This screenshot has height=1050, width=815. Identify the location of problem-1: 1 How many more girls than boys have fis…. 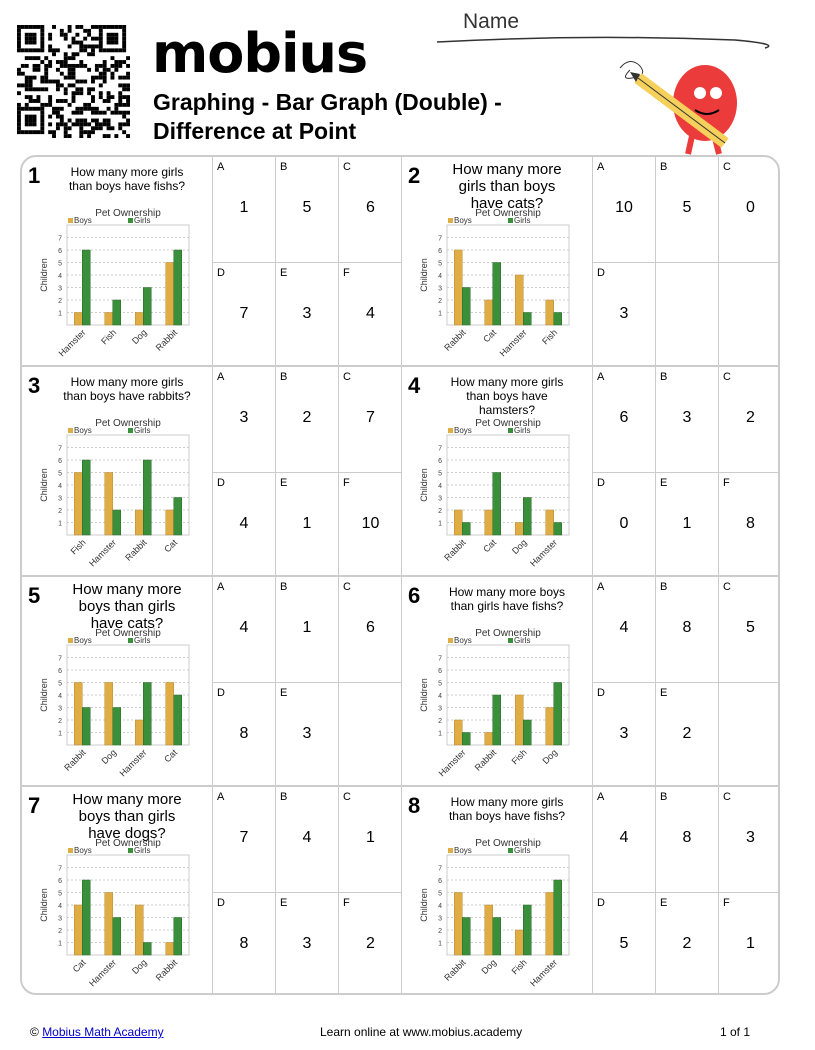
(212, 262).